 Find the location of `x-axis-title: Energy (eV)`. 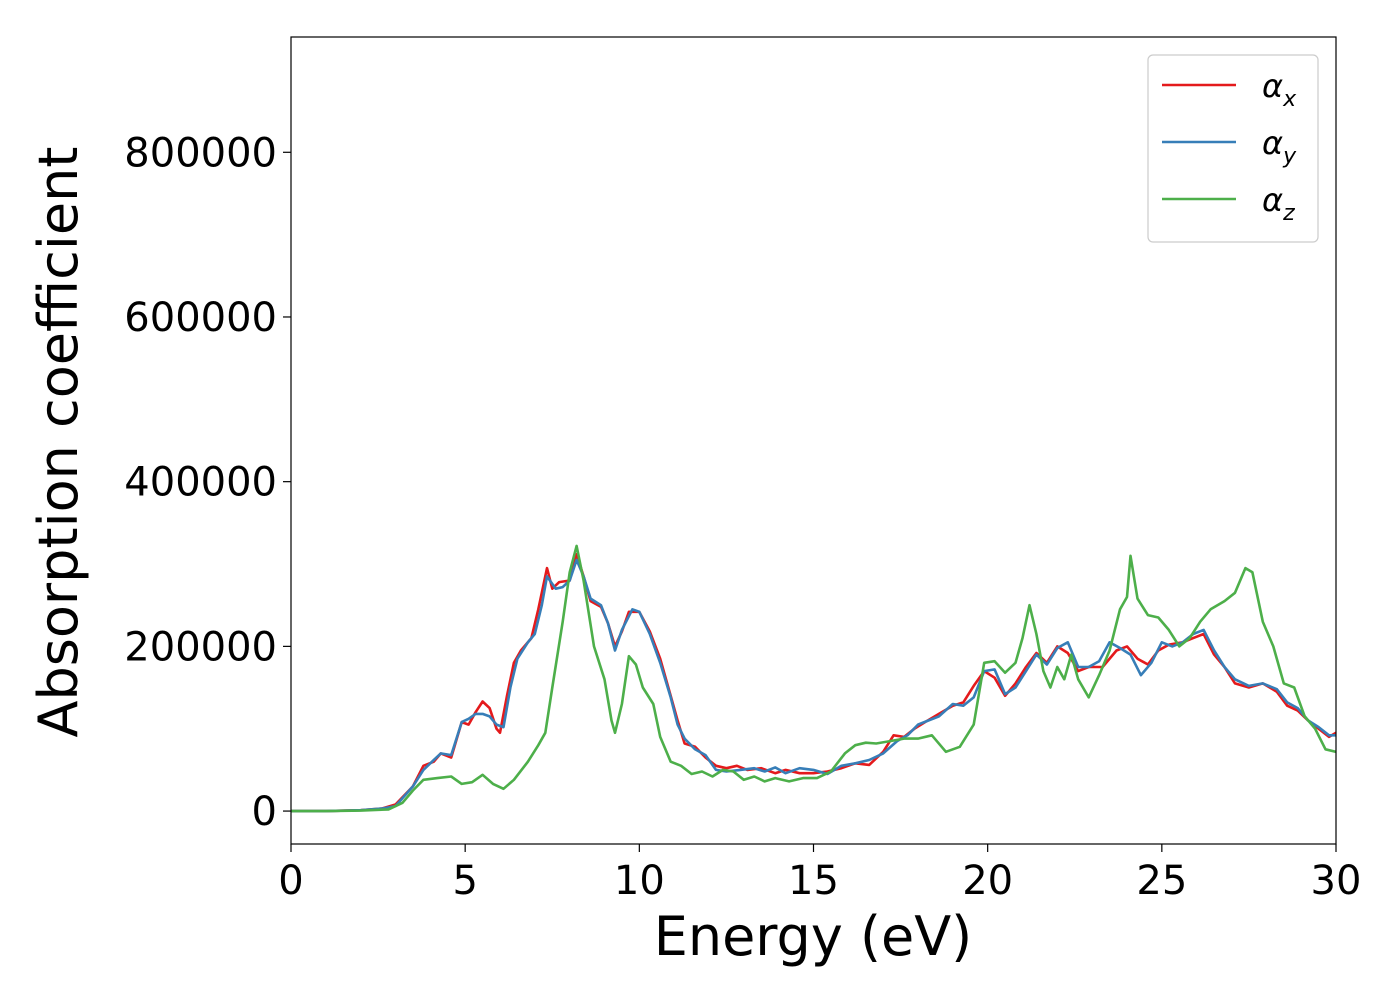

x-axis-title: Energy (eV) is located at coordinates (813, 936).